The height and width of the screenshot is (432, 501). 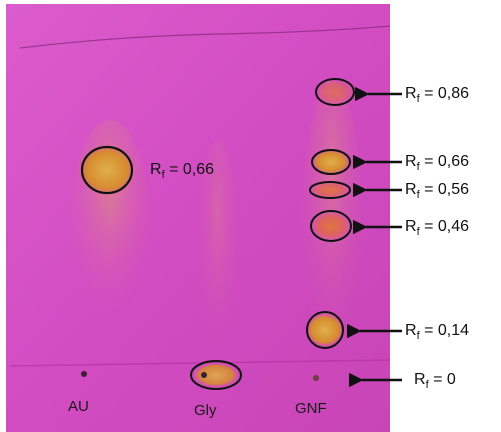 I want to click on au-spot, so click(x=107, y=170).